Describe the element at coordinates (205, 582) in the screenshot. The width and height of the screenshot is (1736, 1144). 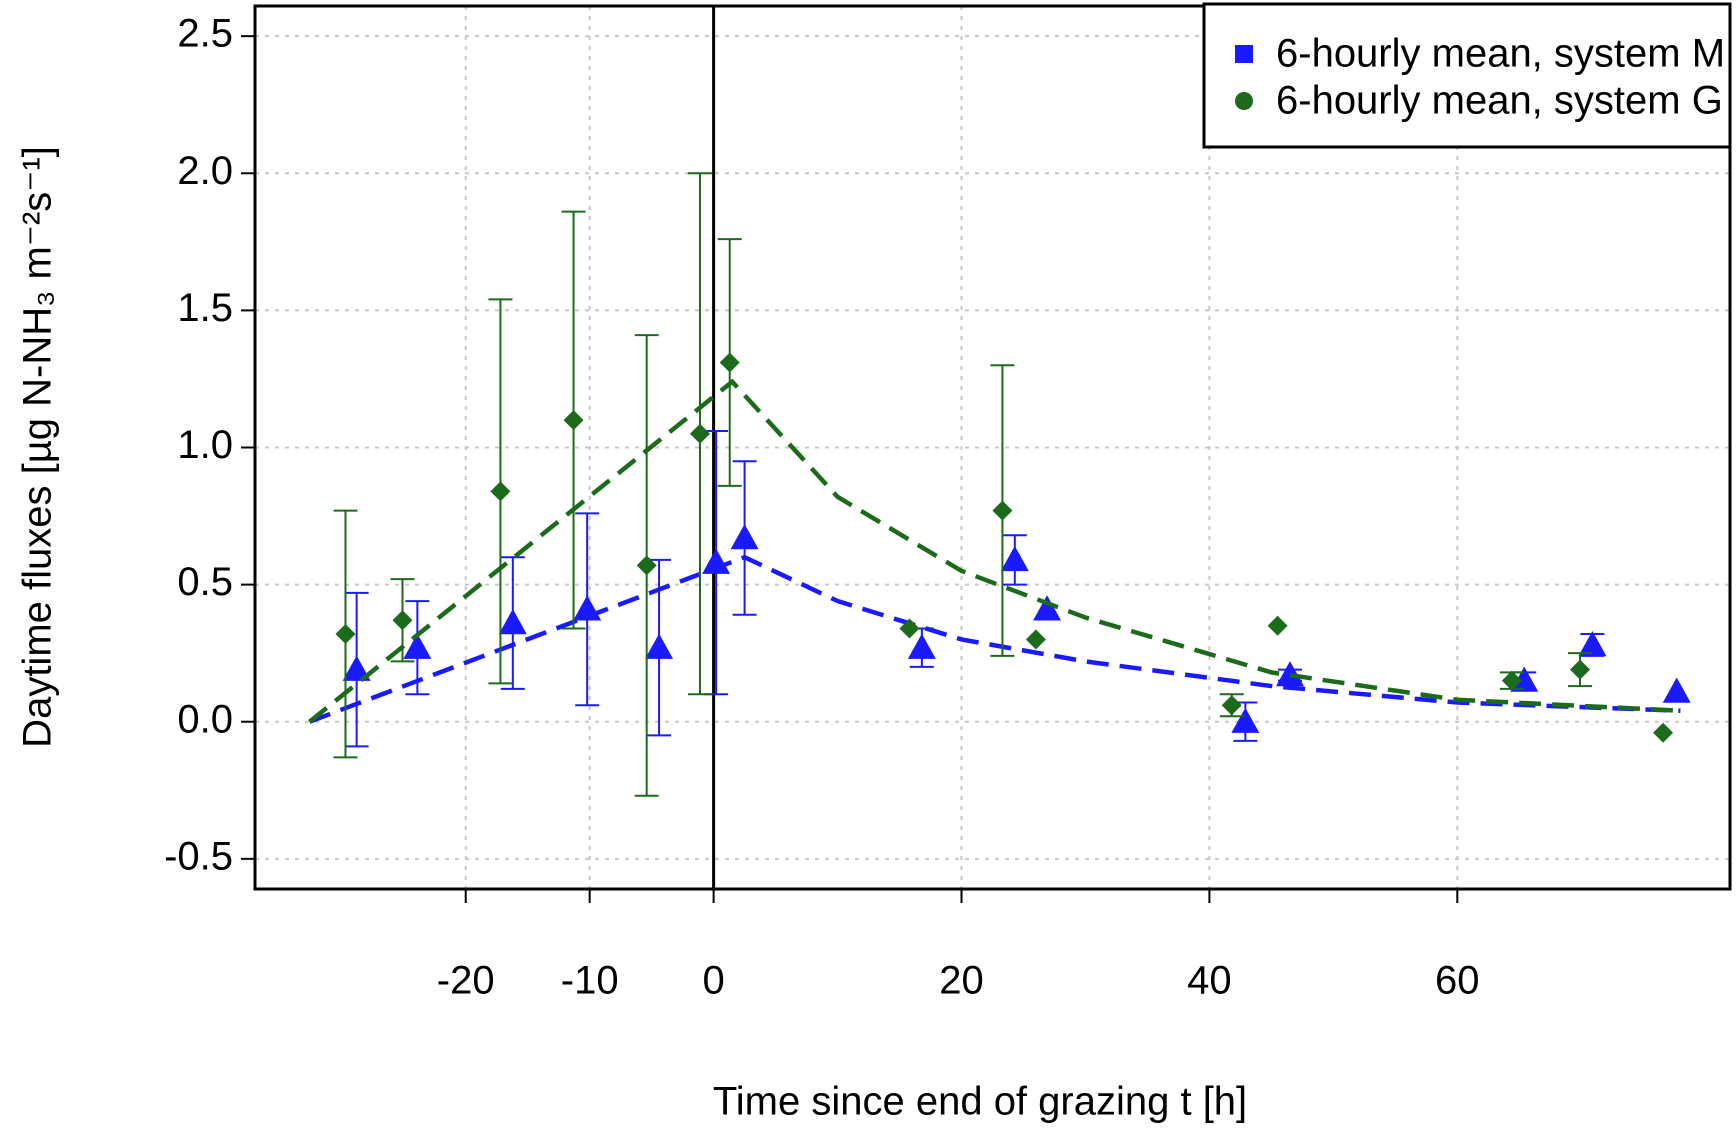
I see `y-tick-label: 0.5` at that location.